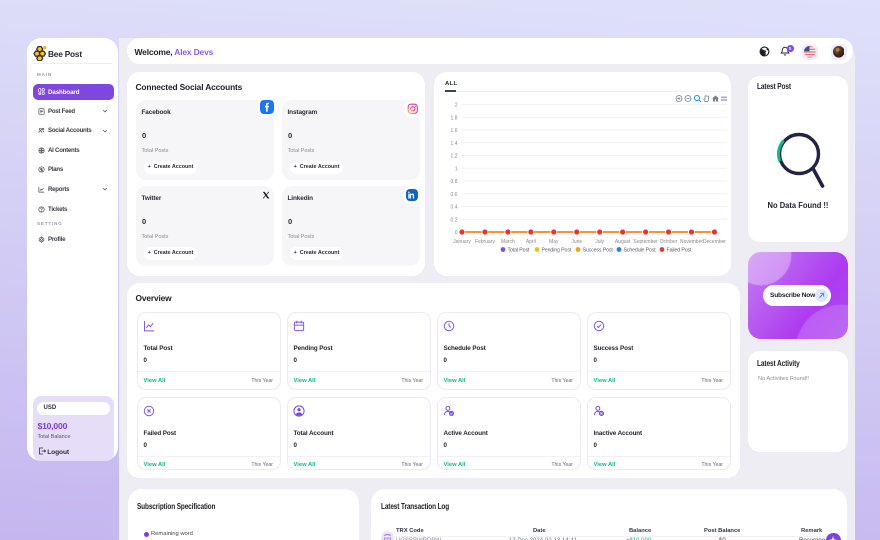  Describe the element at coordinates (454, 157) in the screenshot. I see `svg-text: 1.2` at that location.